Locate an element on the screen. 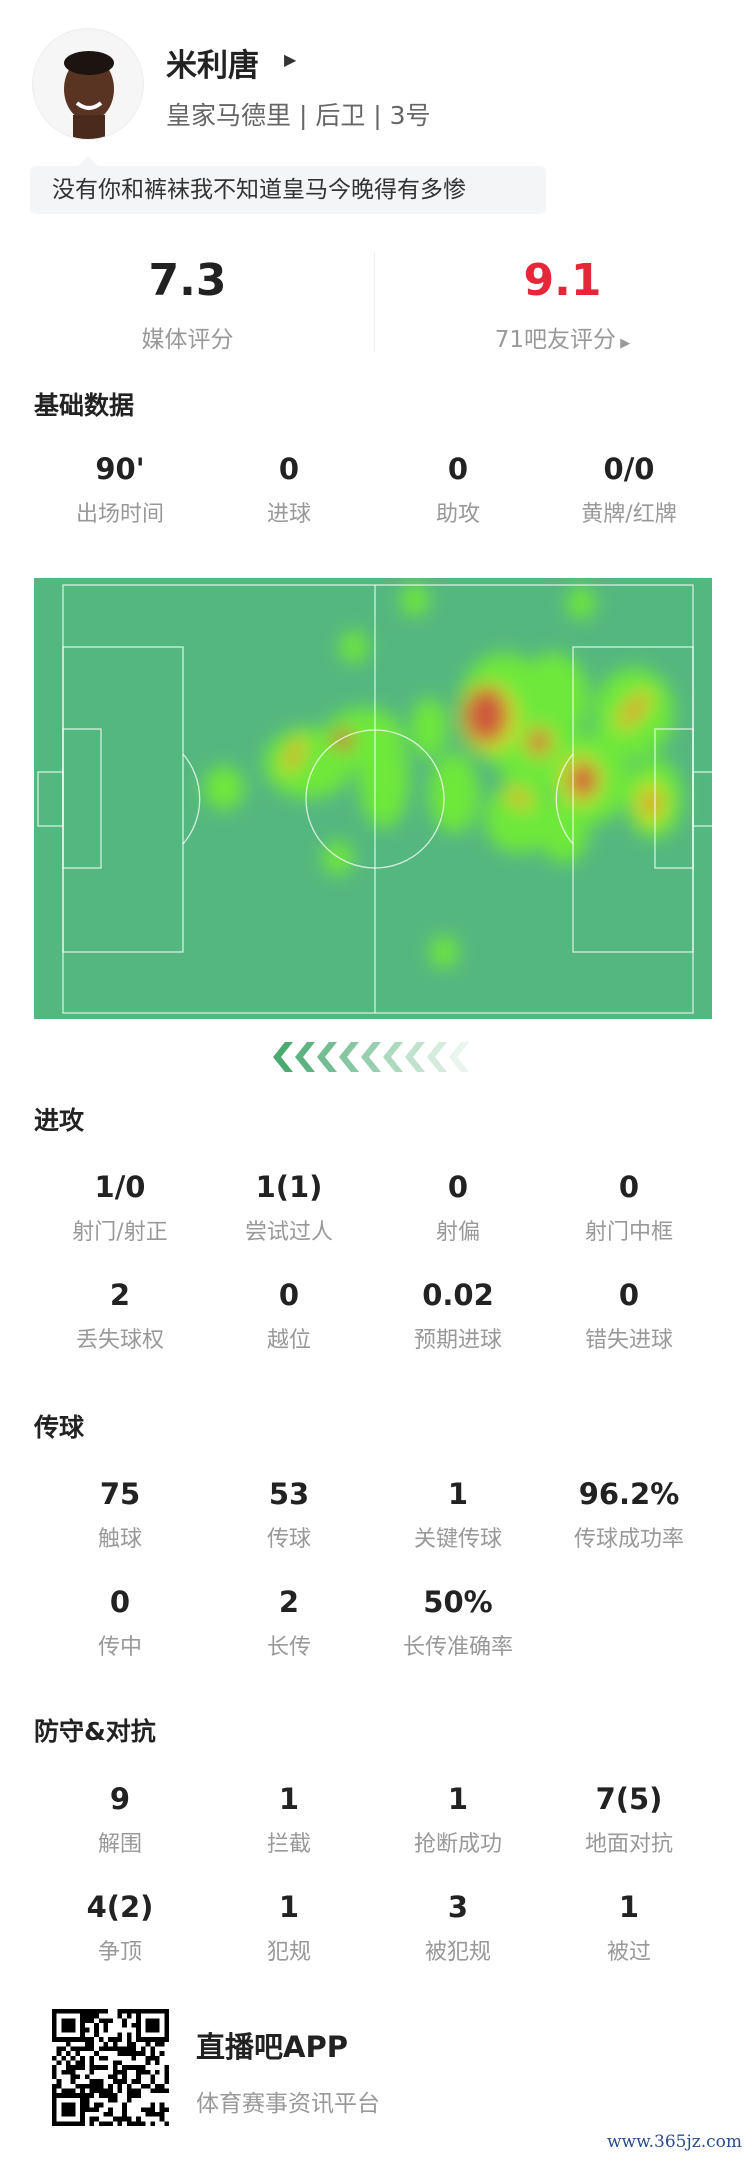 This screenshot has width=750, height=2161. stat-label: 关键传球 is located at coordinates (457, 1539).